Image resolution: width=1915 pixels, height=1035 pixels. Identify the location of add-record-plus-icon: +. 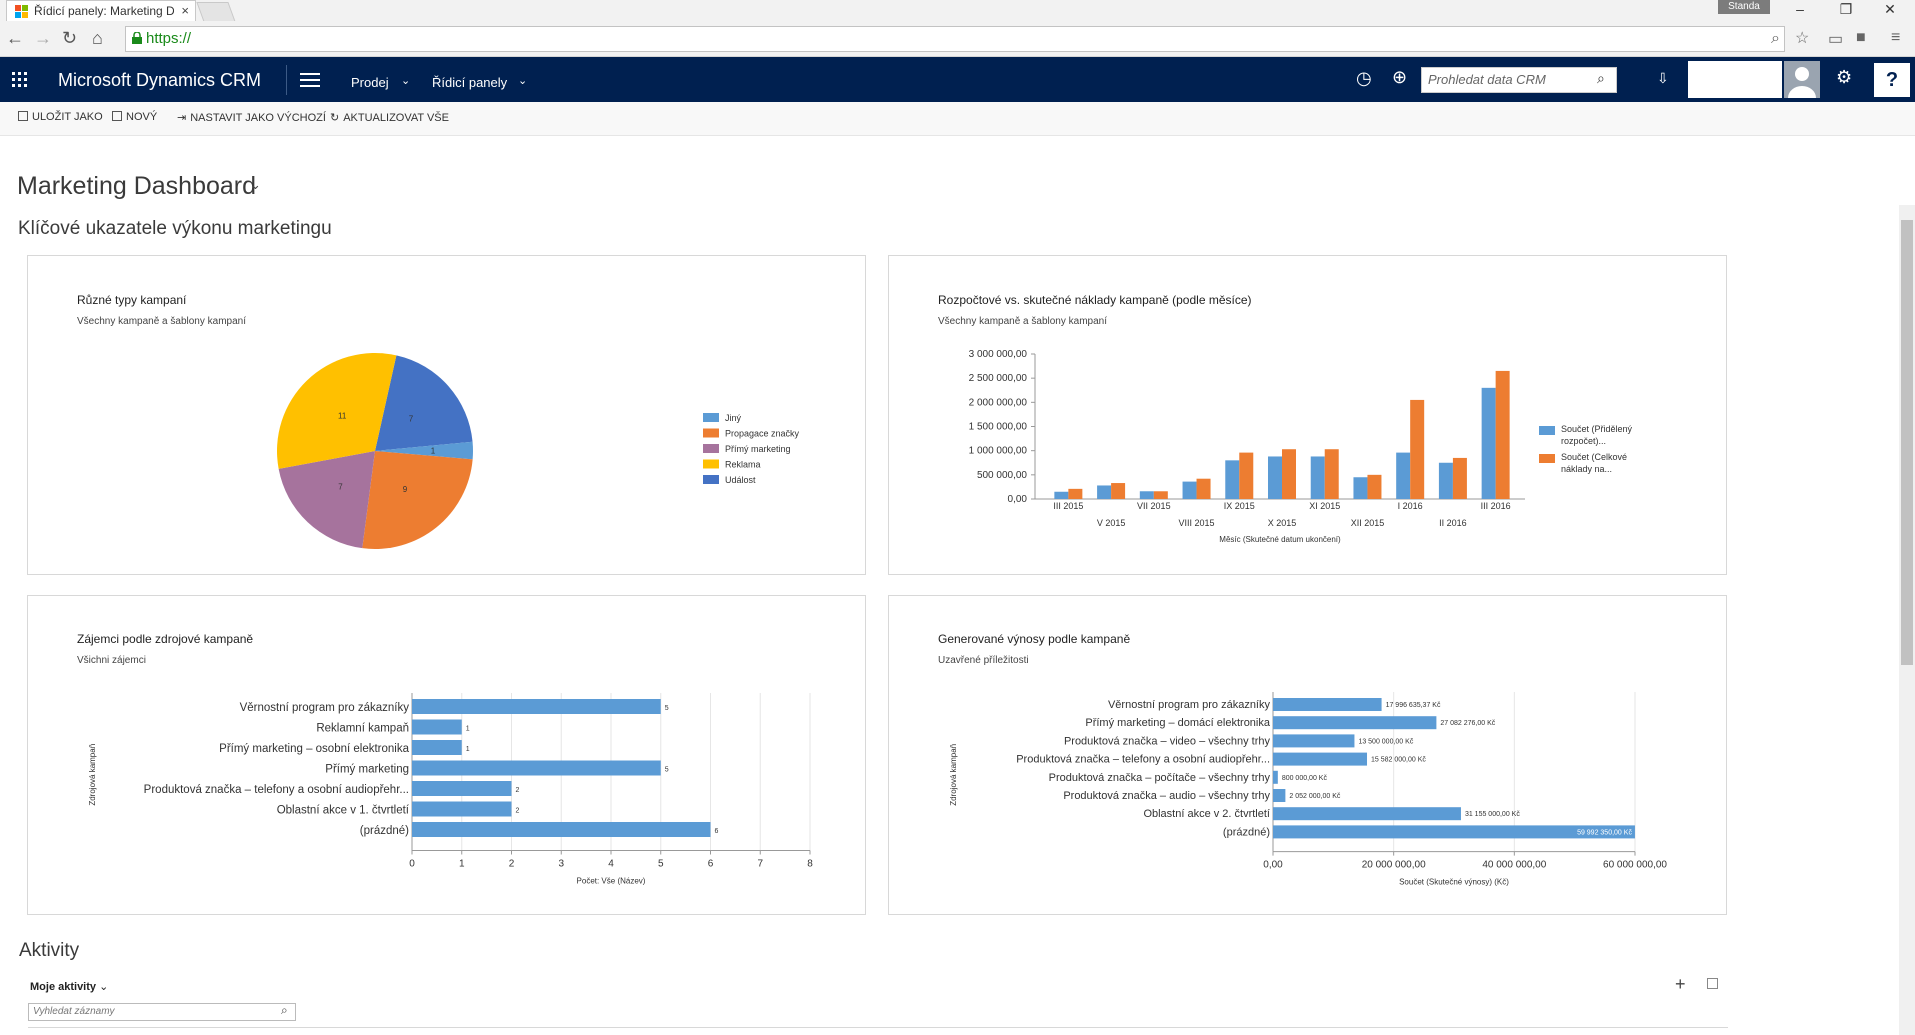
(1680, 984).